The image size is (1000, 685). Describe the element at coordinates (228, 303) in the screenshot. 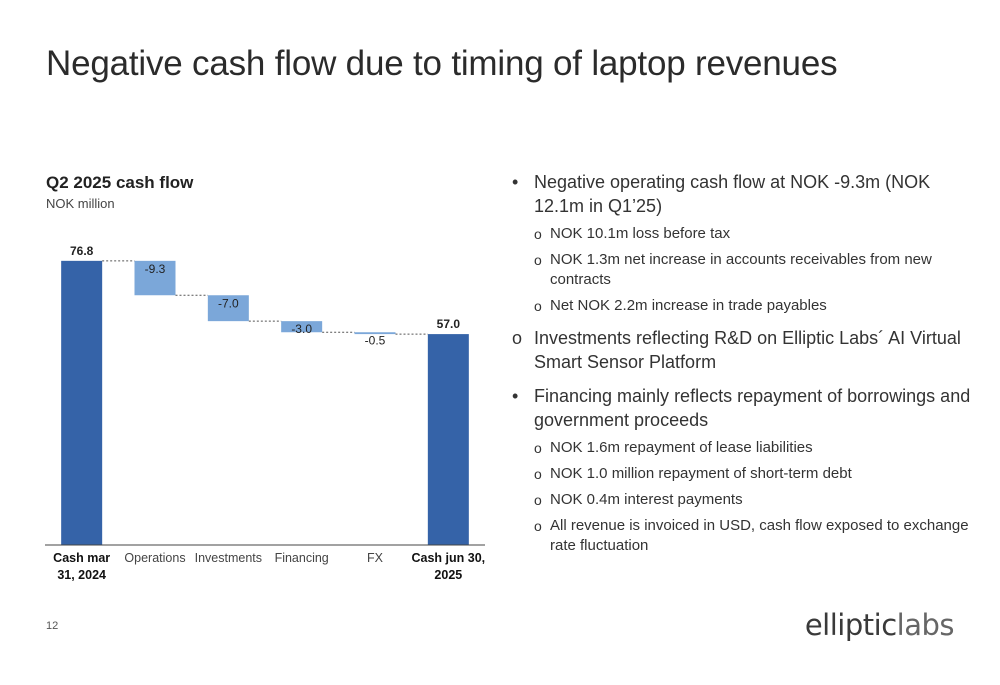

I see `value-label: -7.0` at that location.